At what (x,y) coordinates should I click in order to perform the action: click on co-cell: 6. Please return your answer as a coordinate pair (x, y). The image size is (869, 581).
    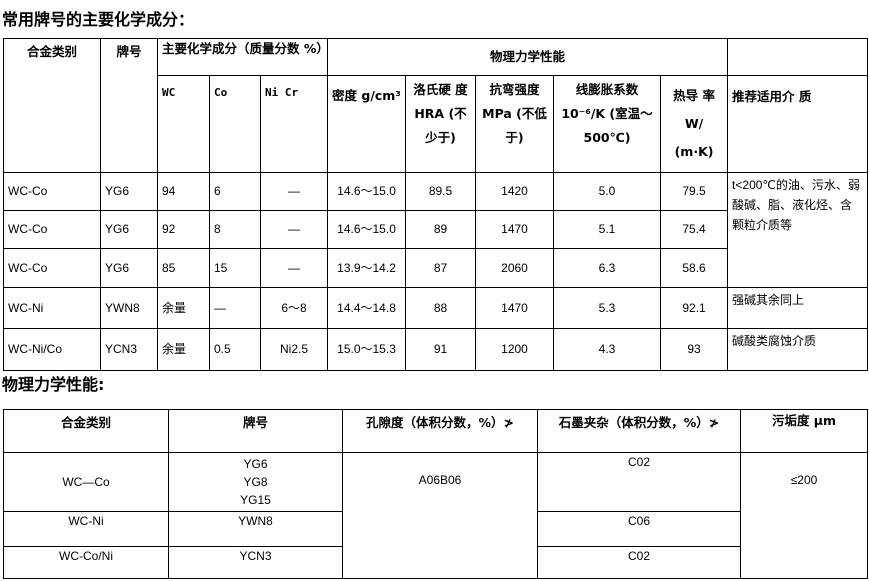
    Looking at the image, I should click on (235, 191).